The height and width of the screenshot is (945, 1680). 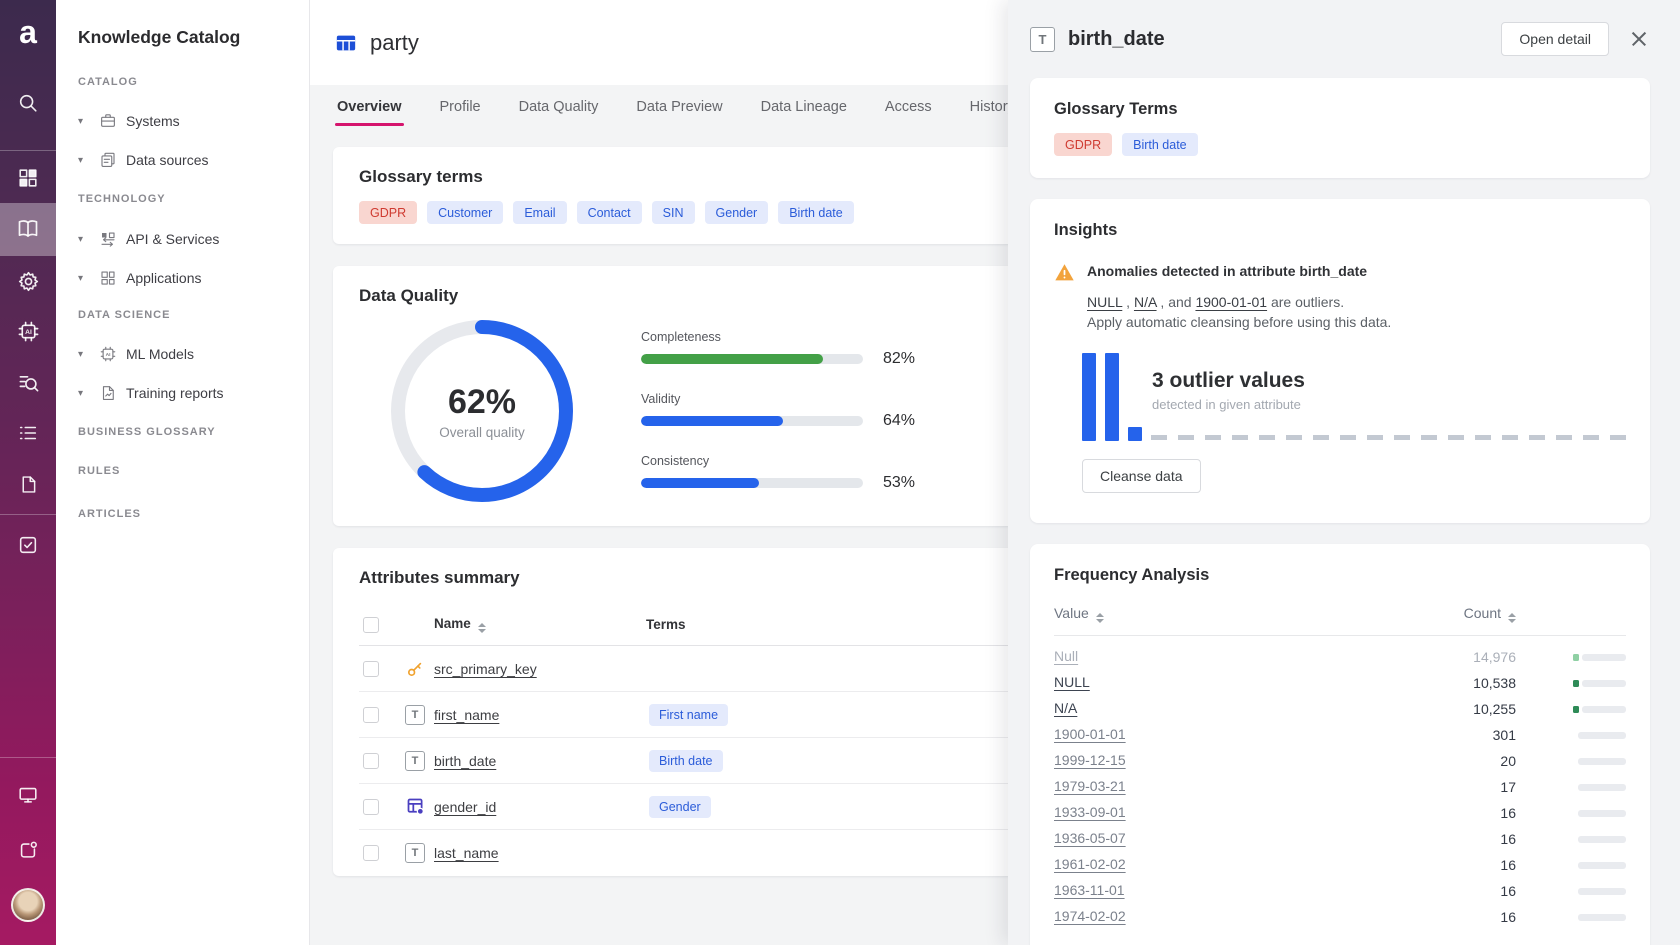 What do you see at coordinates (147, 432) in the screenshot?
I see `section-business-glossary: BUSINESS GLOSSARY` at bounding box center [147, 432].